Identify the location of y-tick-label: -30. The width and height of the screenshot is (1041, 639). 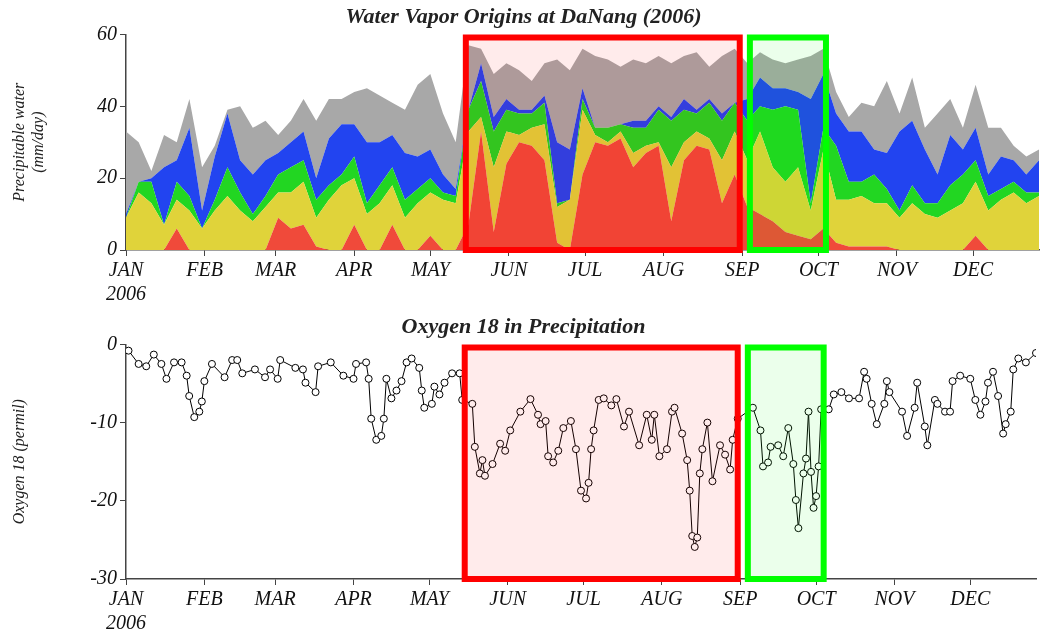
(103, 577).